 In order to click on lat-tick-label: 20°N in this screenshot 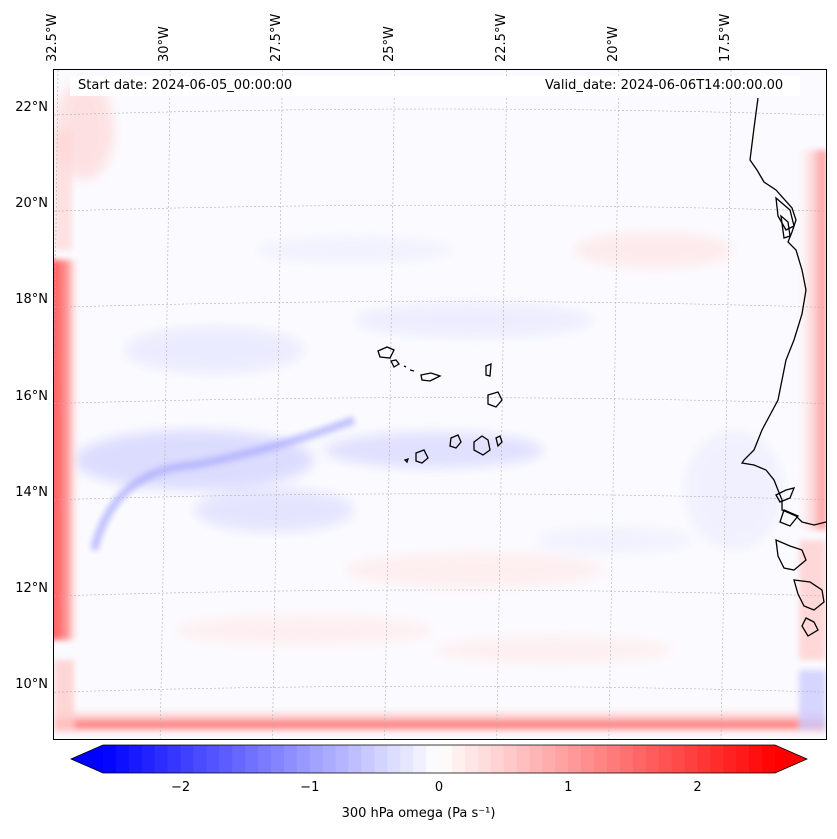, I will do `click(31, 204)`.